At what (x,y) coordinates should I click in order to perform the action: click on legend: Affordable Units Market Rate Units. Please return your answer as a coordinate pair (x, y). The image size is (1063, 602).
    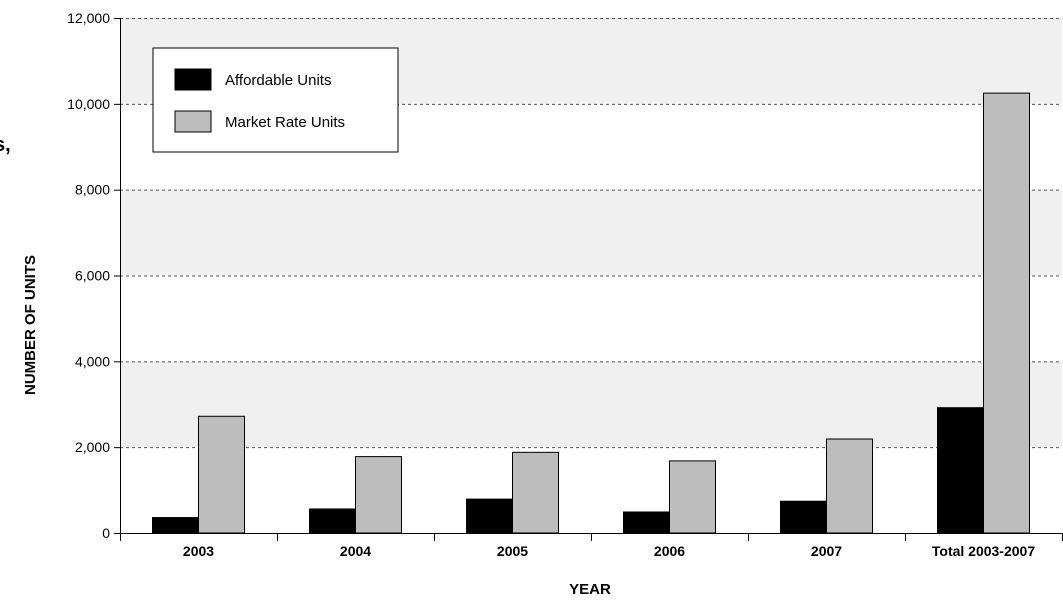
    Looking at the image, I should click on (275, 100).